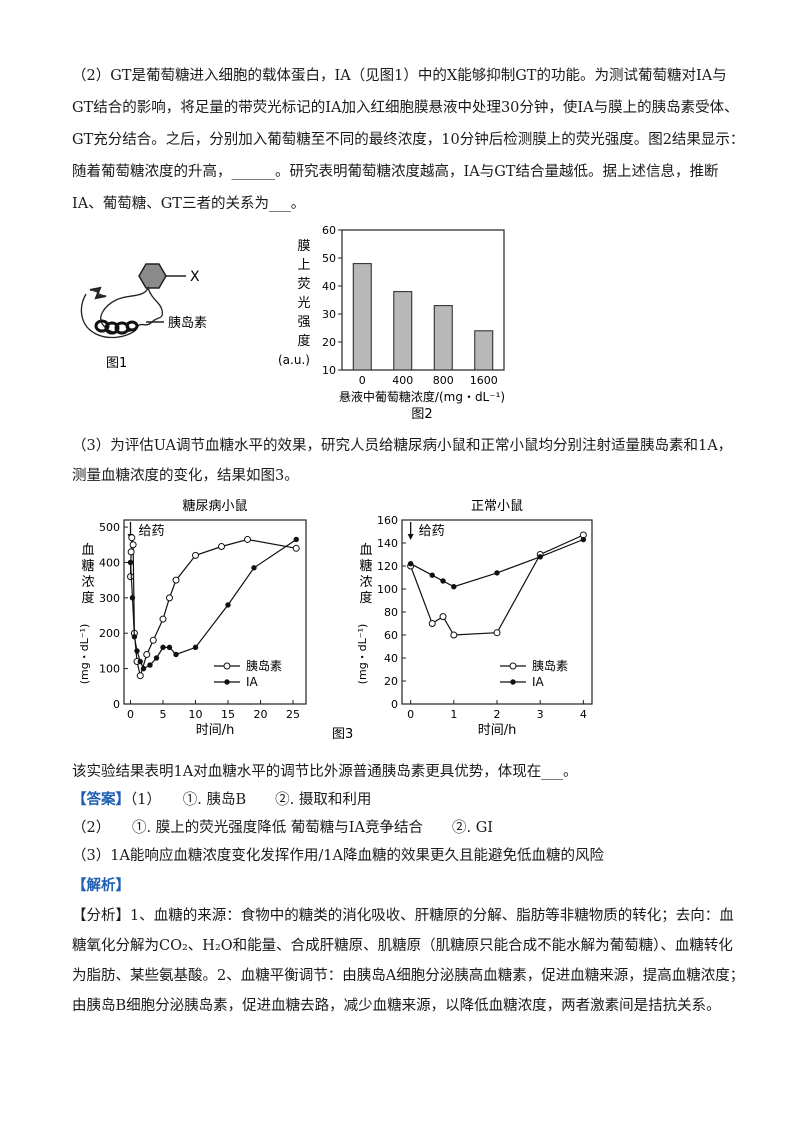 The height and width of the screenshot is (1132, 800). Describe the element at coordinates (214, 506) in the screenshot. I see `fig3-left-title: 糖尿病小鼠` at that location.